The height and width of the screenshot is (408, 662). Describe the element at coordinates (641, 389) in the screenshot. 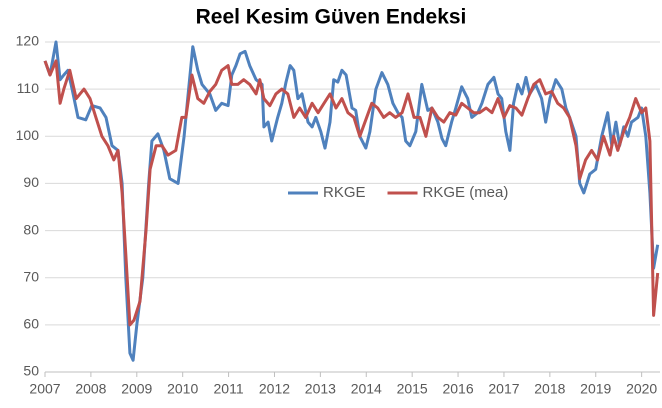

I see `x-tick-label: 2020` at that location.